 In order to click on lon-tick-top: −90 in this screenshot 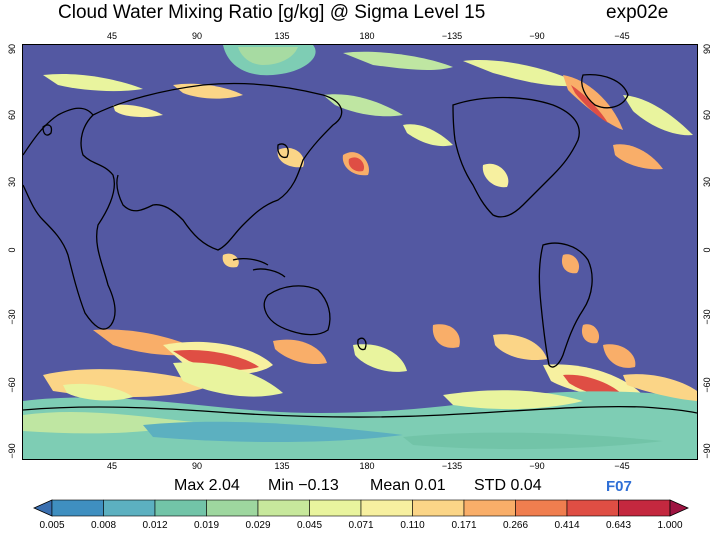, I will do `click(537, 36)`.